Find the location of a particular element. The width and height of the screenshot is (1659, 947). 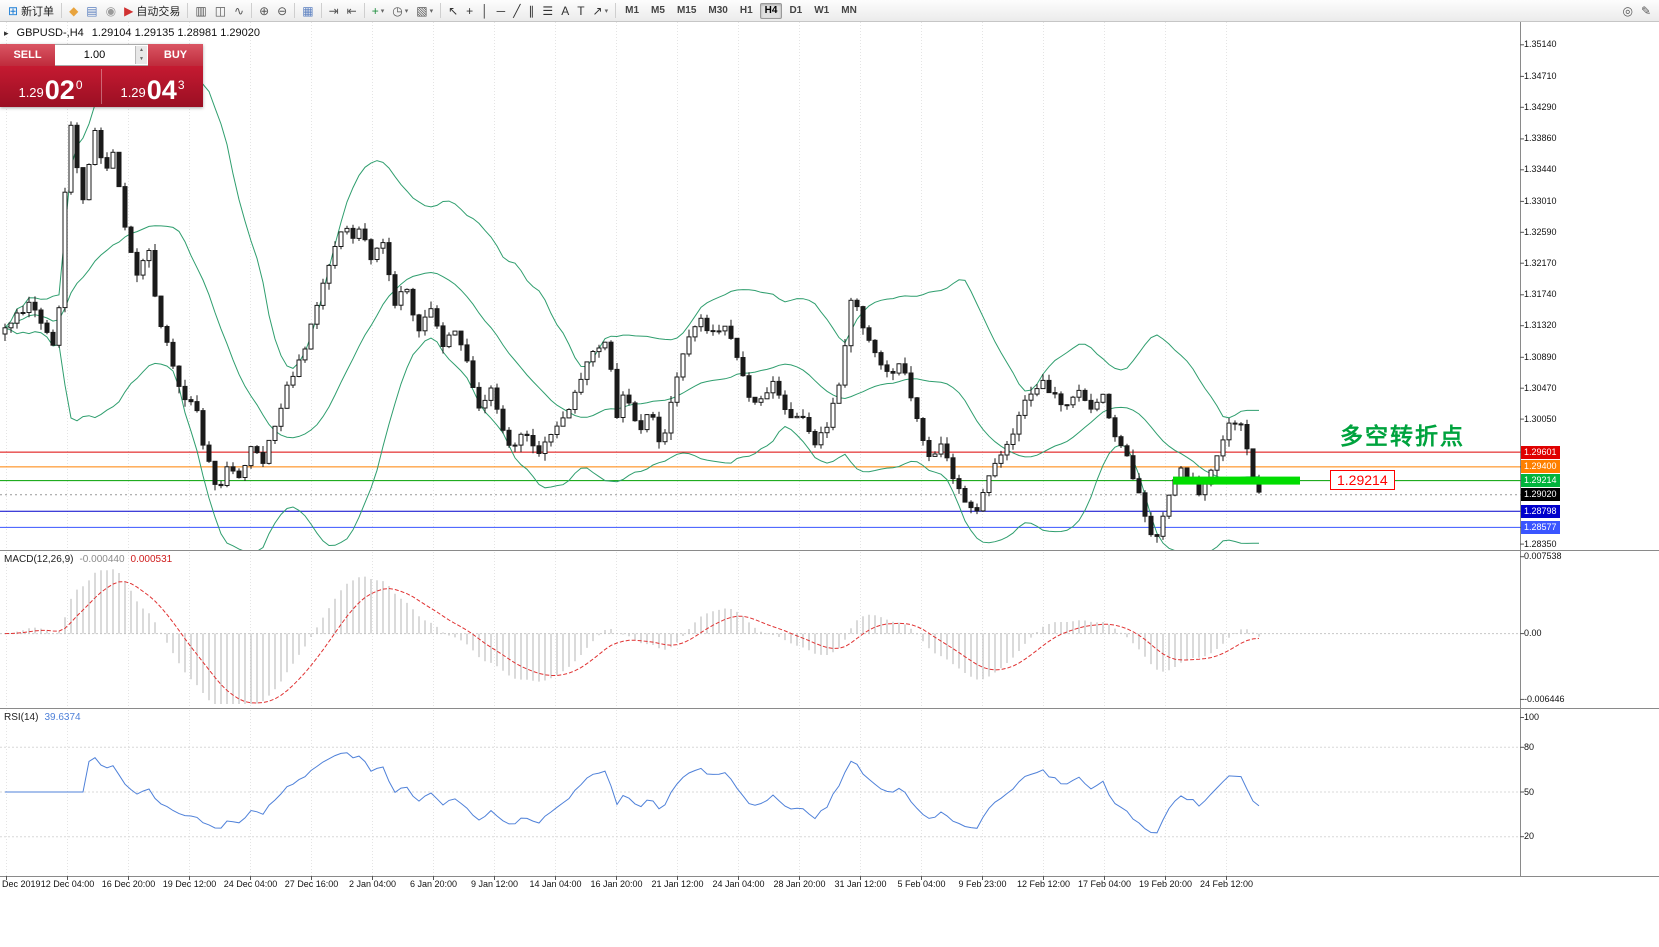

support-resistance-lines is located at coordinates (760, 489).